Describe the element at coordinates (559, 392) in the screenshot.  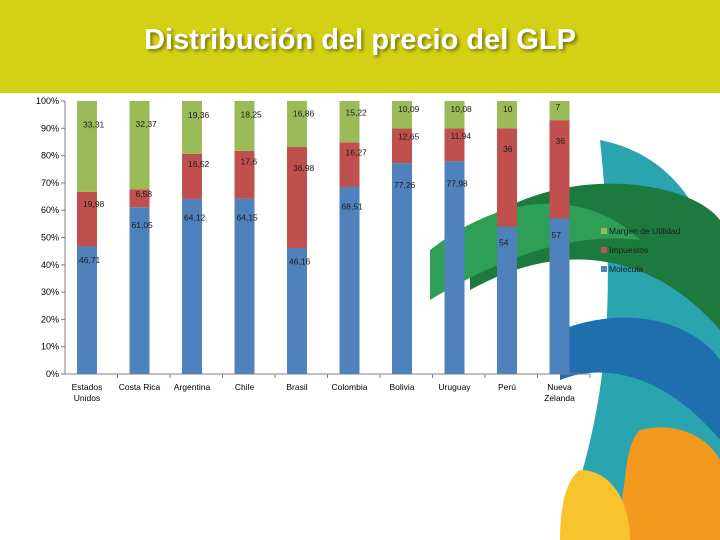
I see `x-tick-label: Nueva Zelanda` at that location.